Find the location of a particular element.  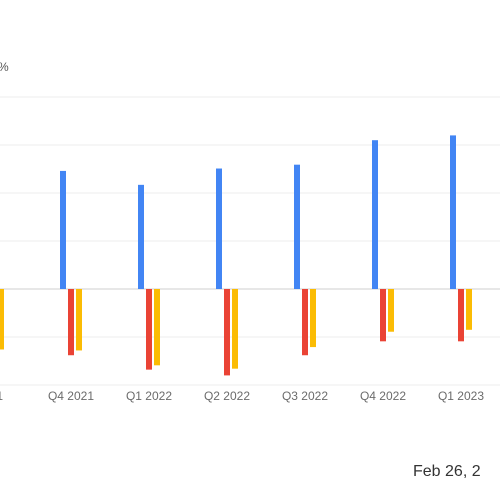

x-tick-label: Q1 2023 is located at coordinates (461, 396).